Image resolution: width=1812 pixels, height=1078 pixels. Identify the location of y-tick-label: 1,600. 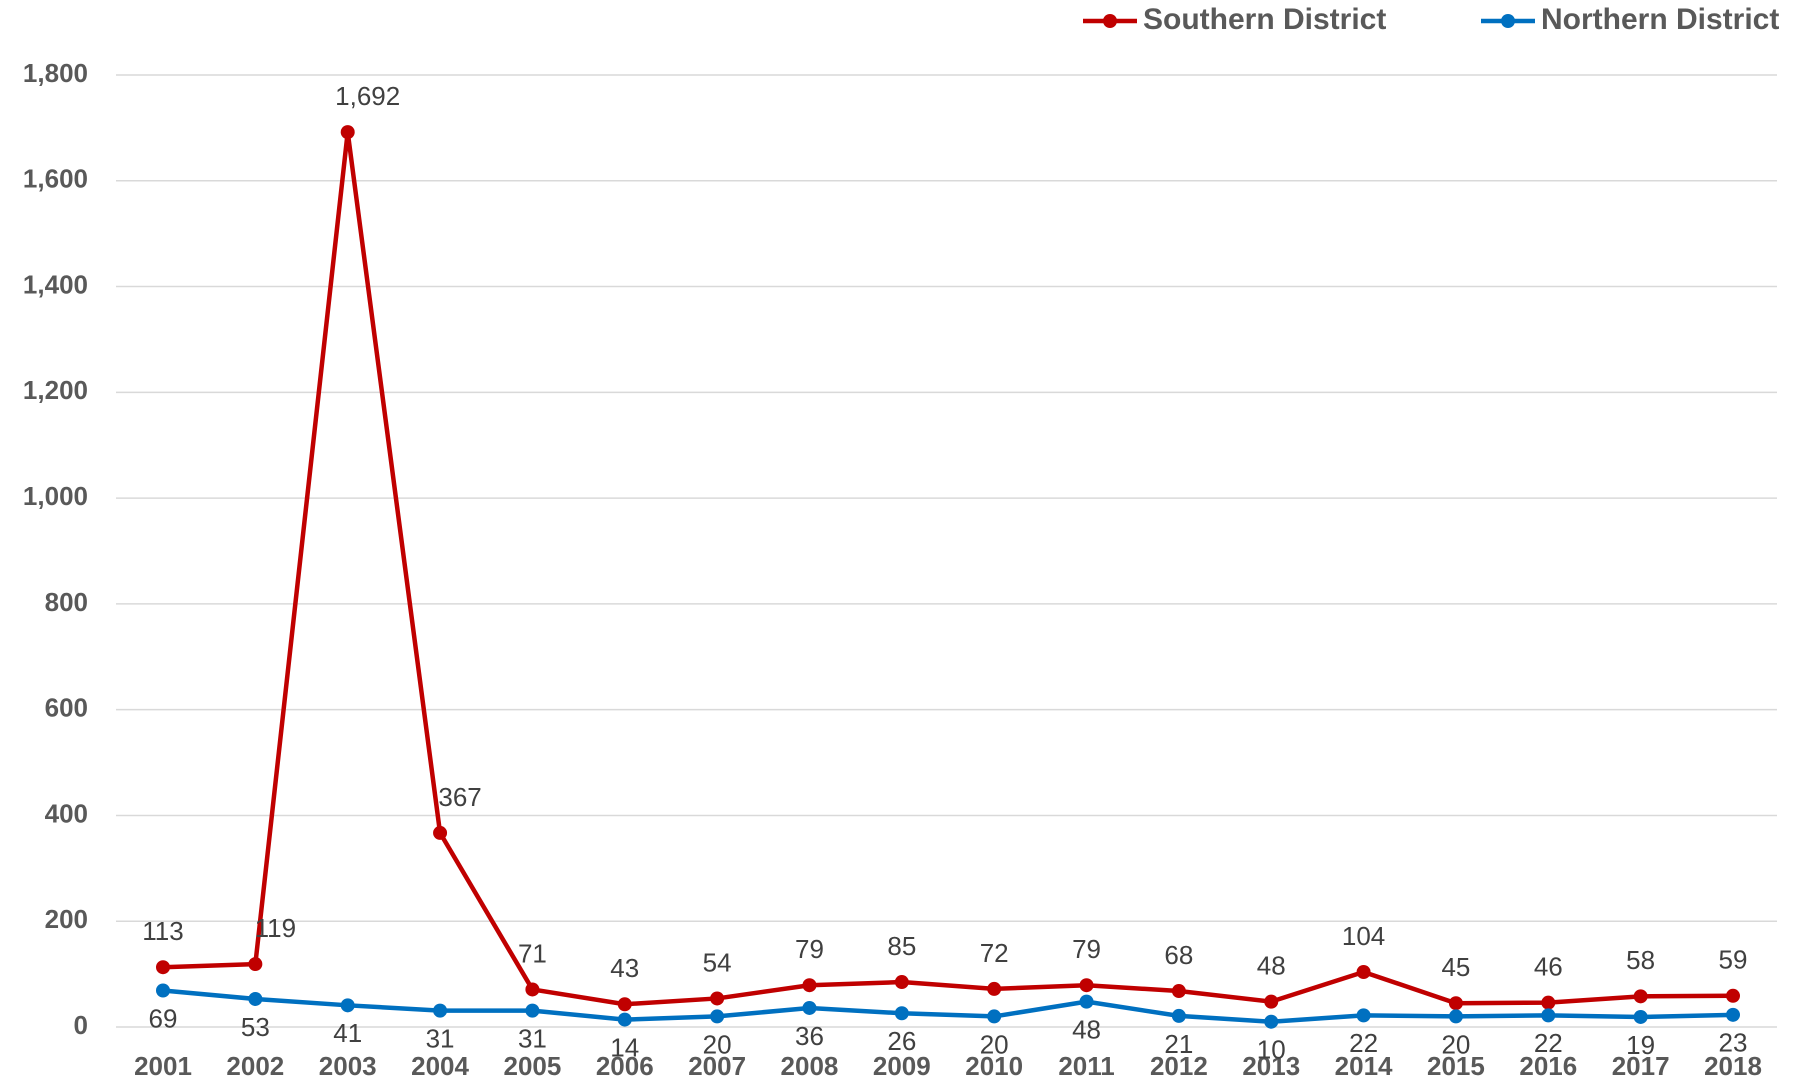
(55, 179).